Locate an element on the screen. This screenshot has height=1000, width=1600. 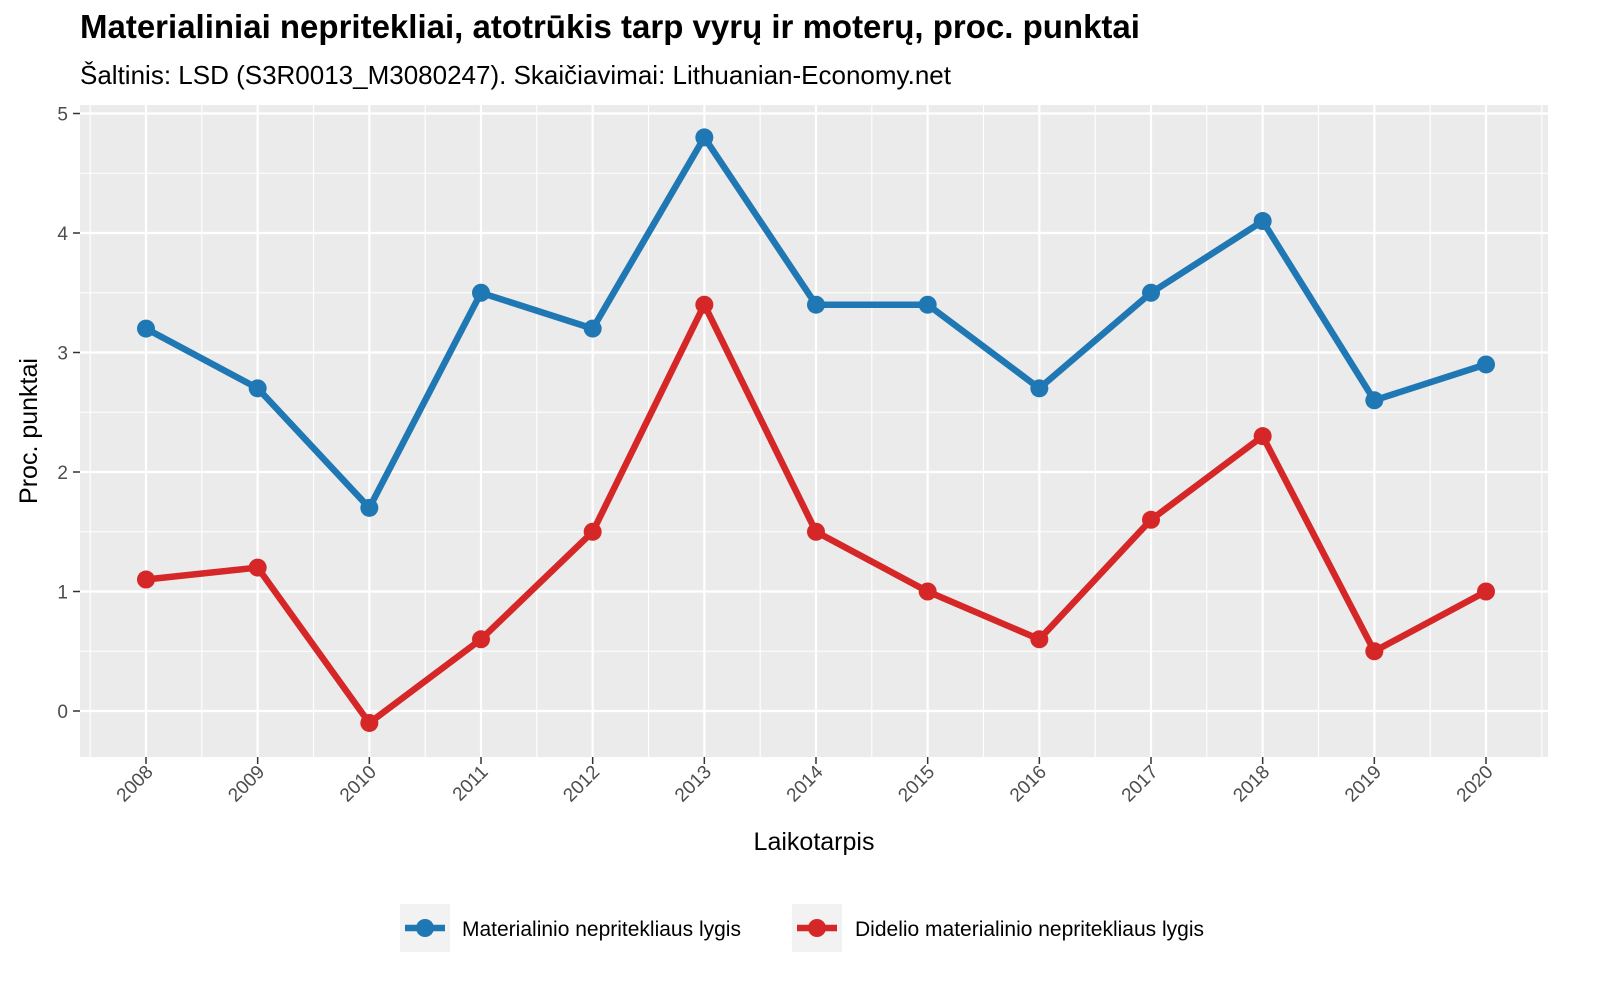
x-tick-label: 2018 is located at coordinates (1251, 784).